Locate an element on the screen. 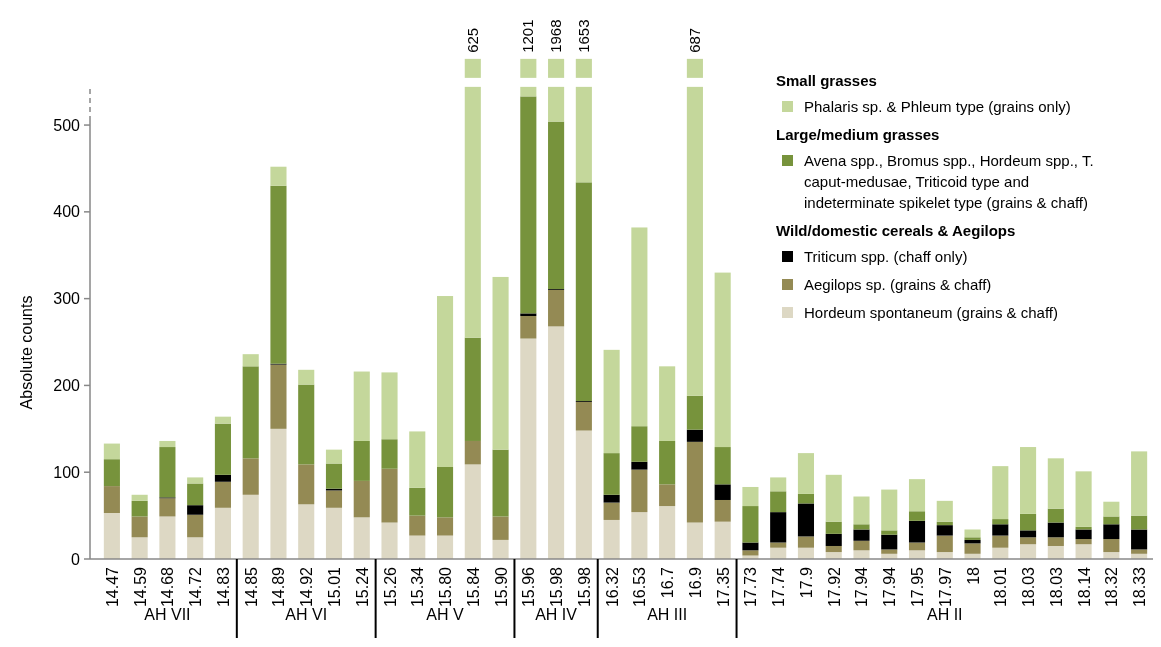 The height and width of the screenshot is (647, 1161). x-tick-label: 14.83 is located at coordinates (223, 587).